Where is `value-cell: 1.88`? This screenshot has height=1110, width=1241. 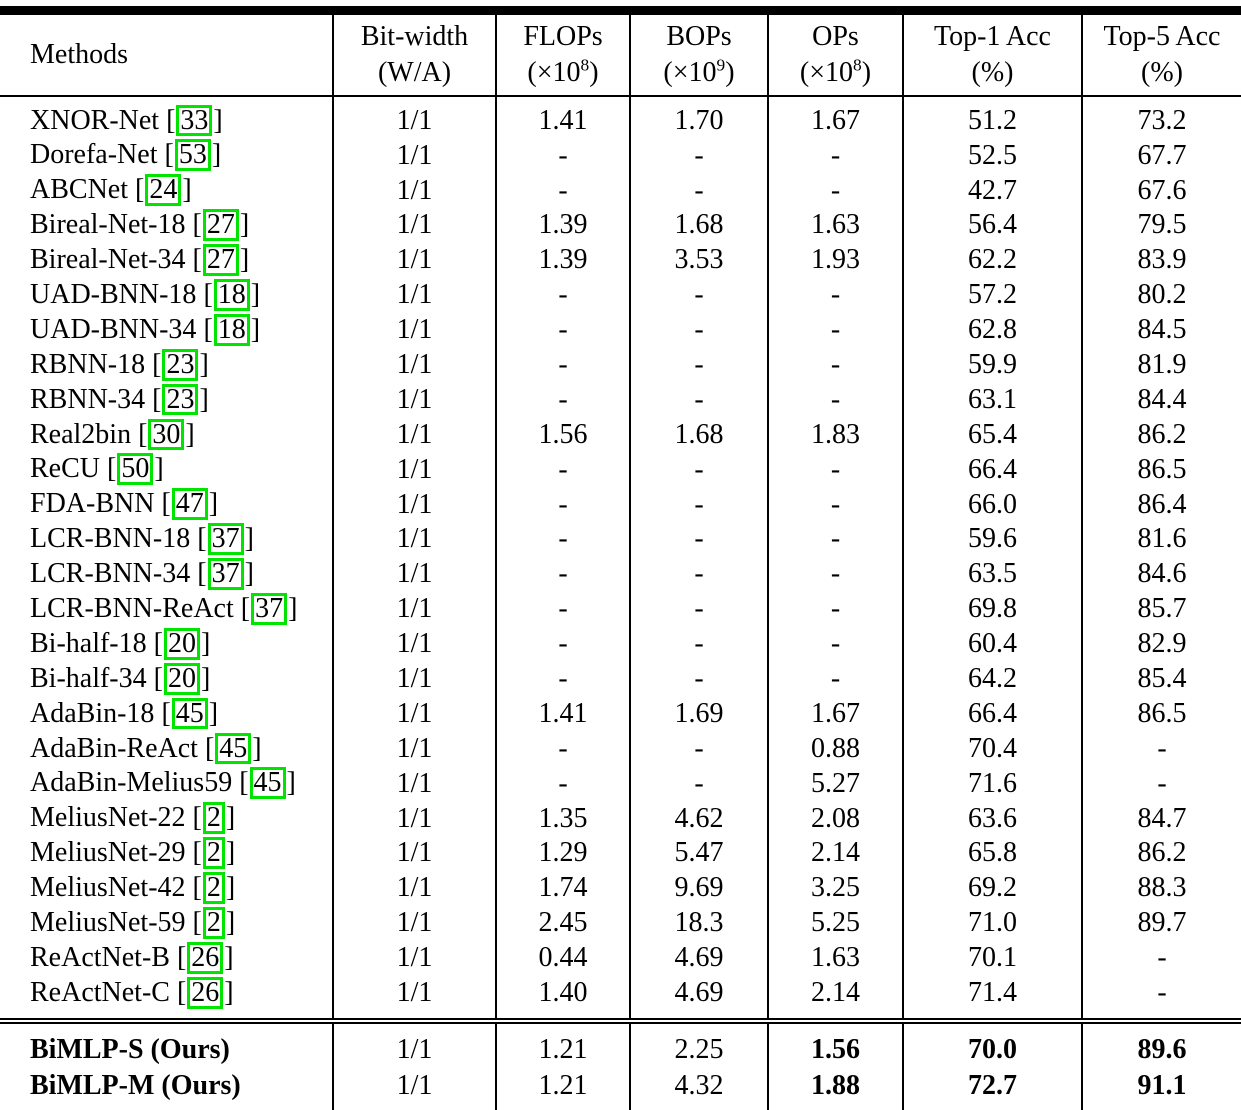 value-cell: 1.88 is located at coordinates (835, 1089).